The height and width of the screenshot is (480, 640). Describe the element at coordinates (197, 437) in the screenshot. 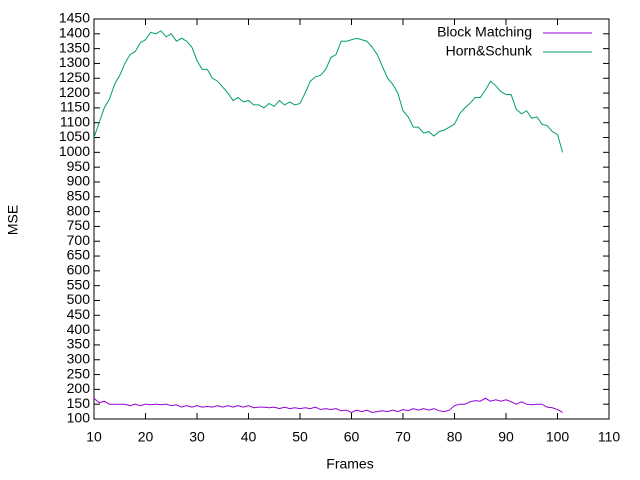

I see `x-tick-label: 30` at that location.